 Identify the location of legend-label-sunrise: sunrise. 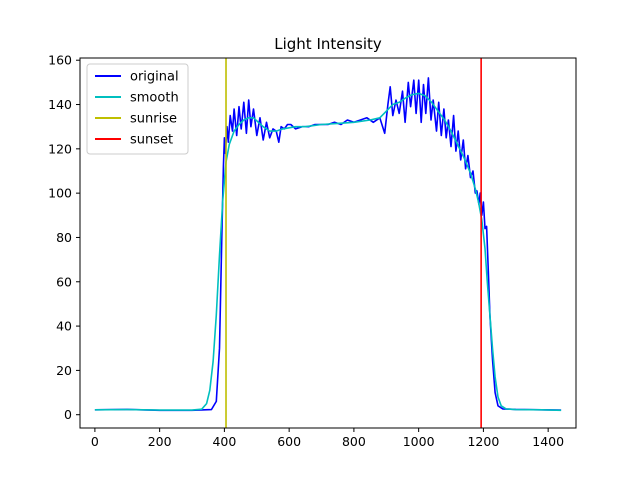
(153, 119).